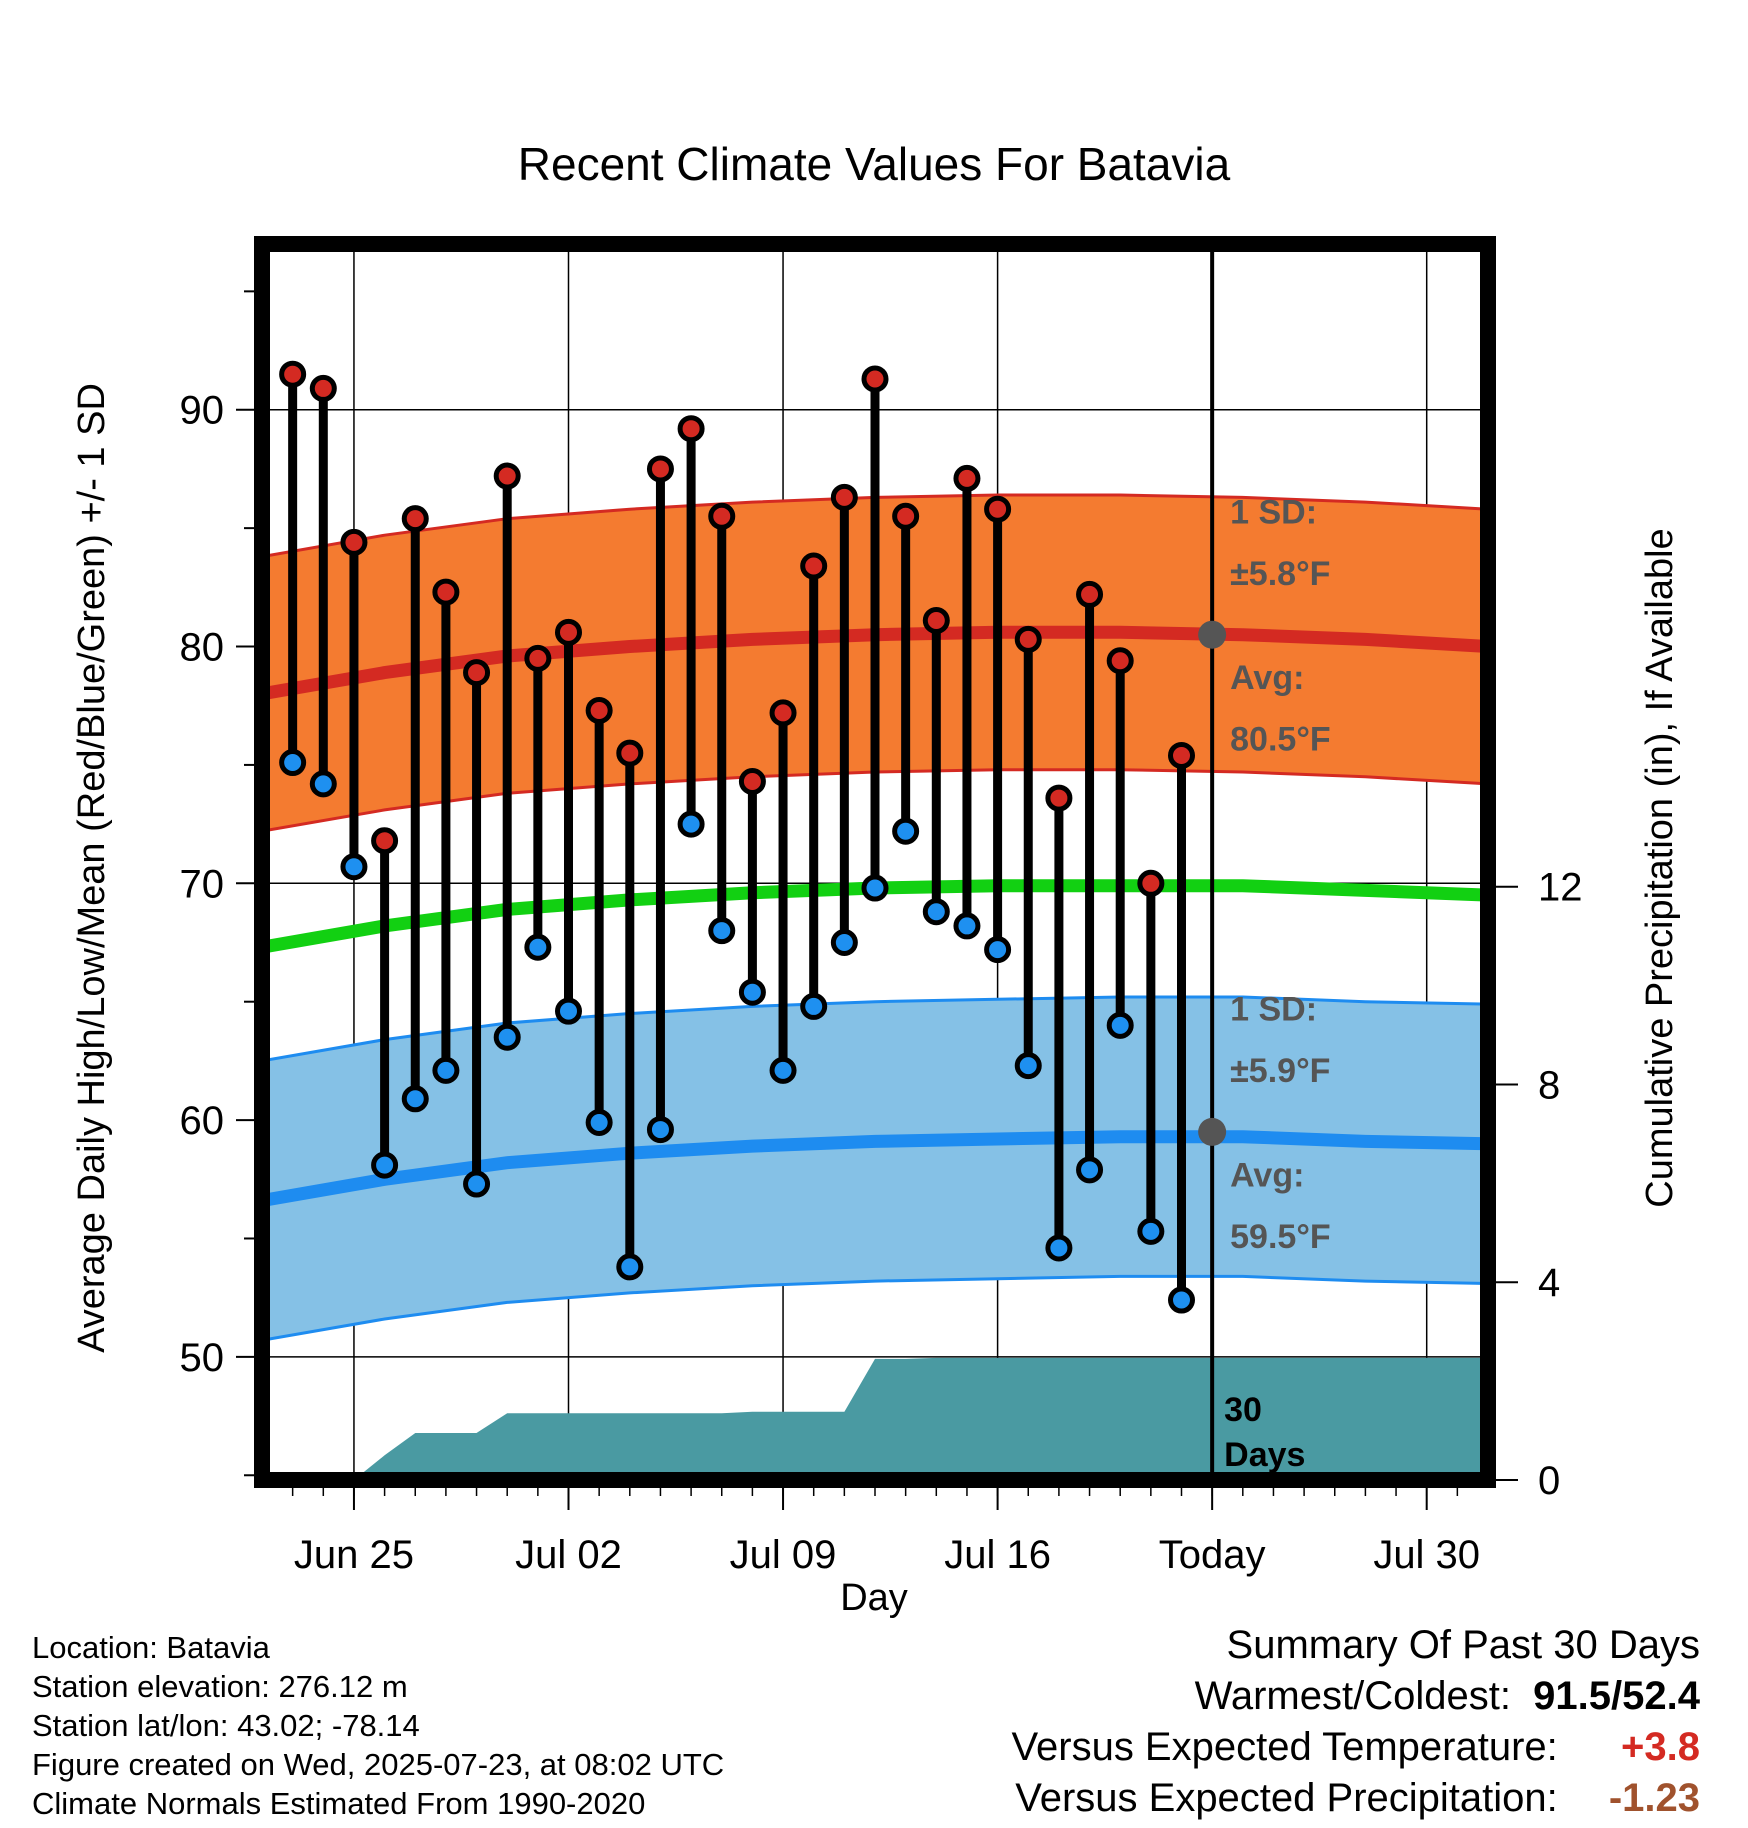  Describe the element at coordinates (875, 1308) in the screenshot. I see `low-sd-band-lower-edge` at that location.